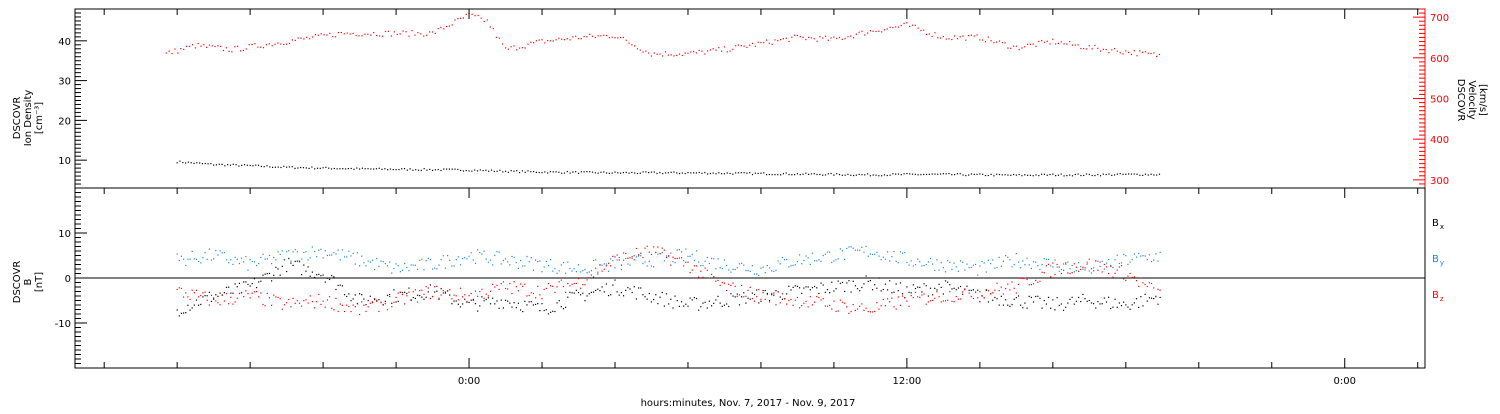  I want to click on ylabel-b-line-3: [nT], so click(39, 282).